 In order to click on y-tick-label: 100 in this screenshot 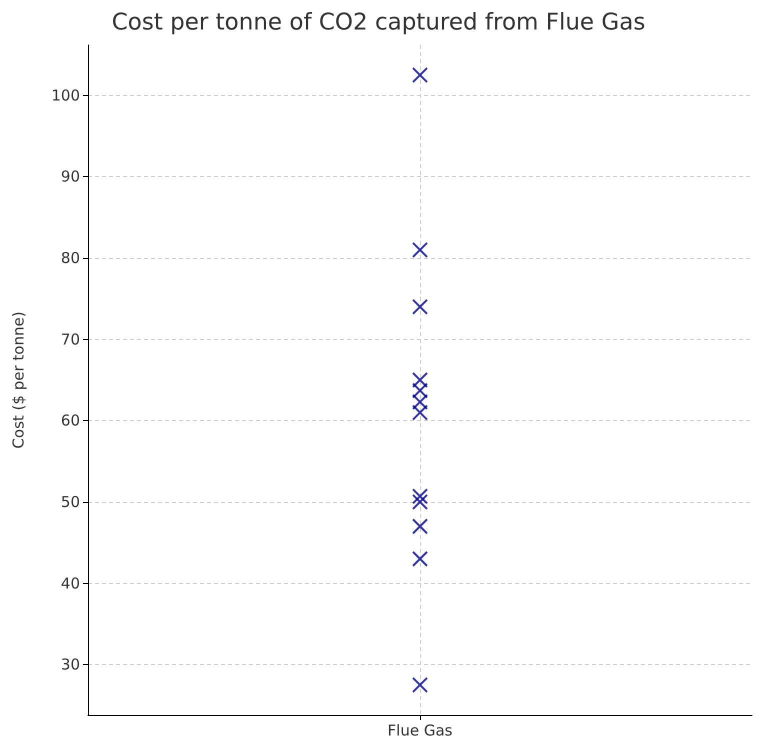, I will do `click(65, 95)`.